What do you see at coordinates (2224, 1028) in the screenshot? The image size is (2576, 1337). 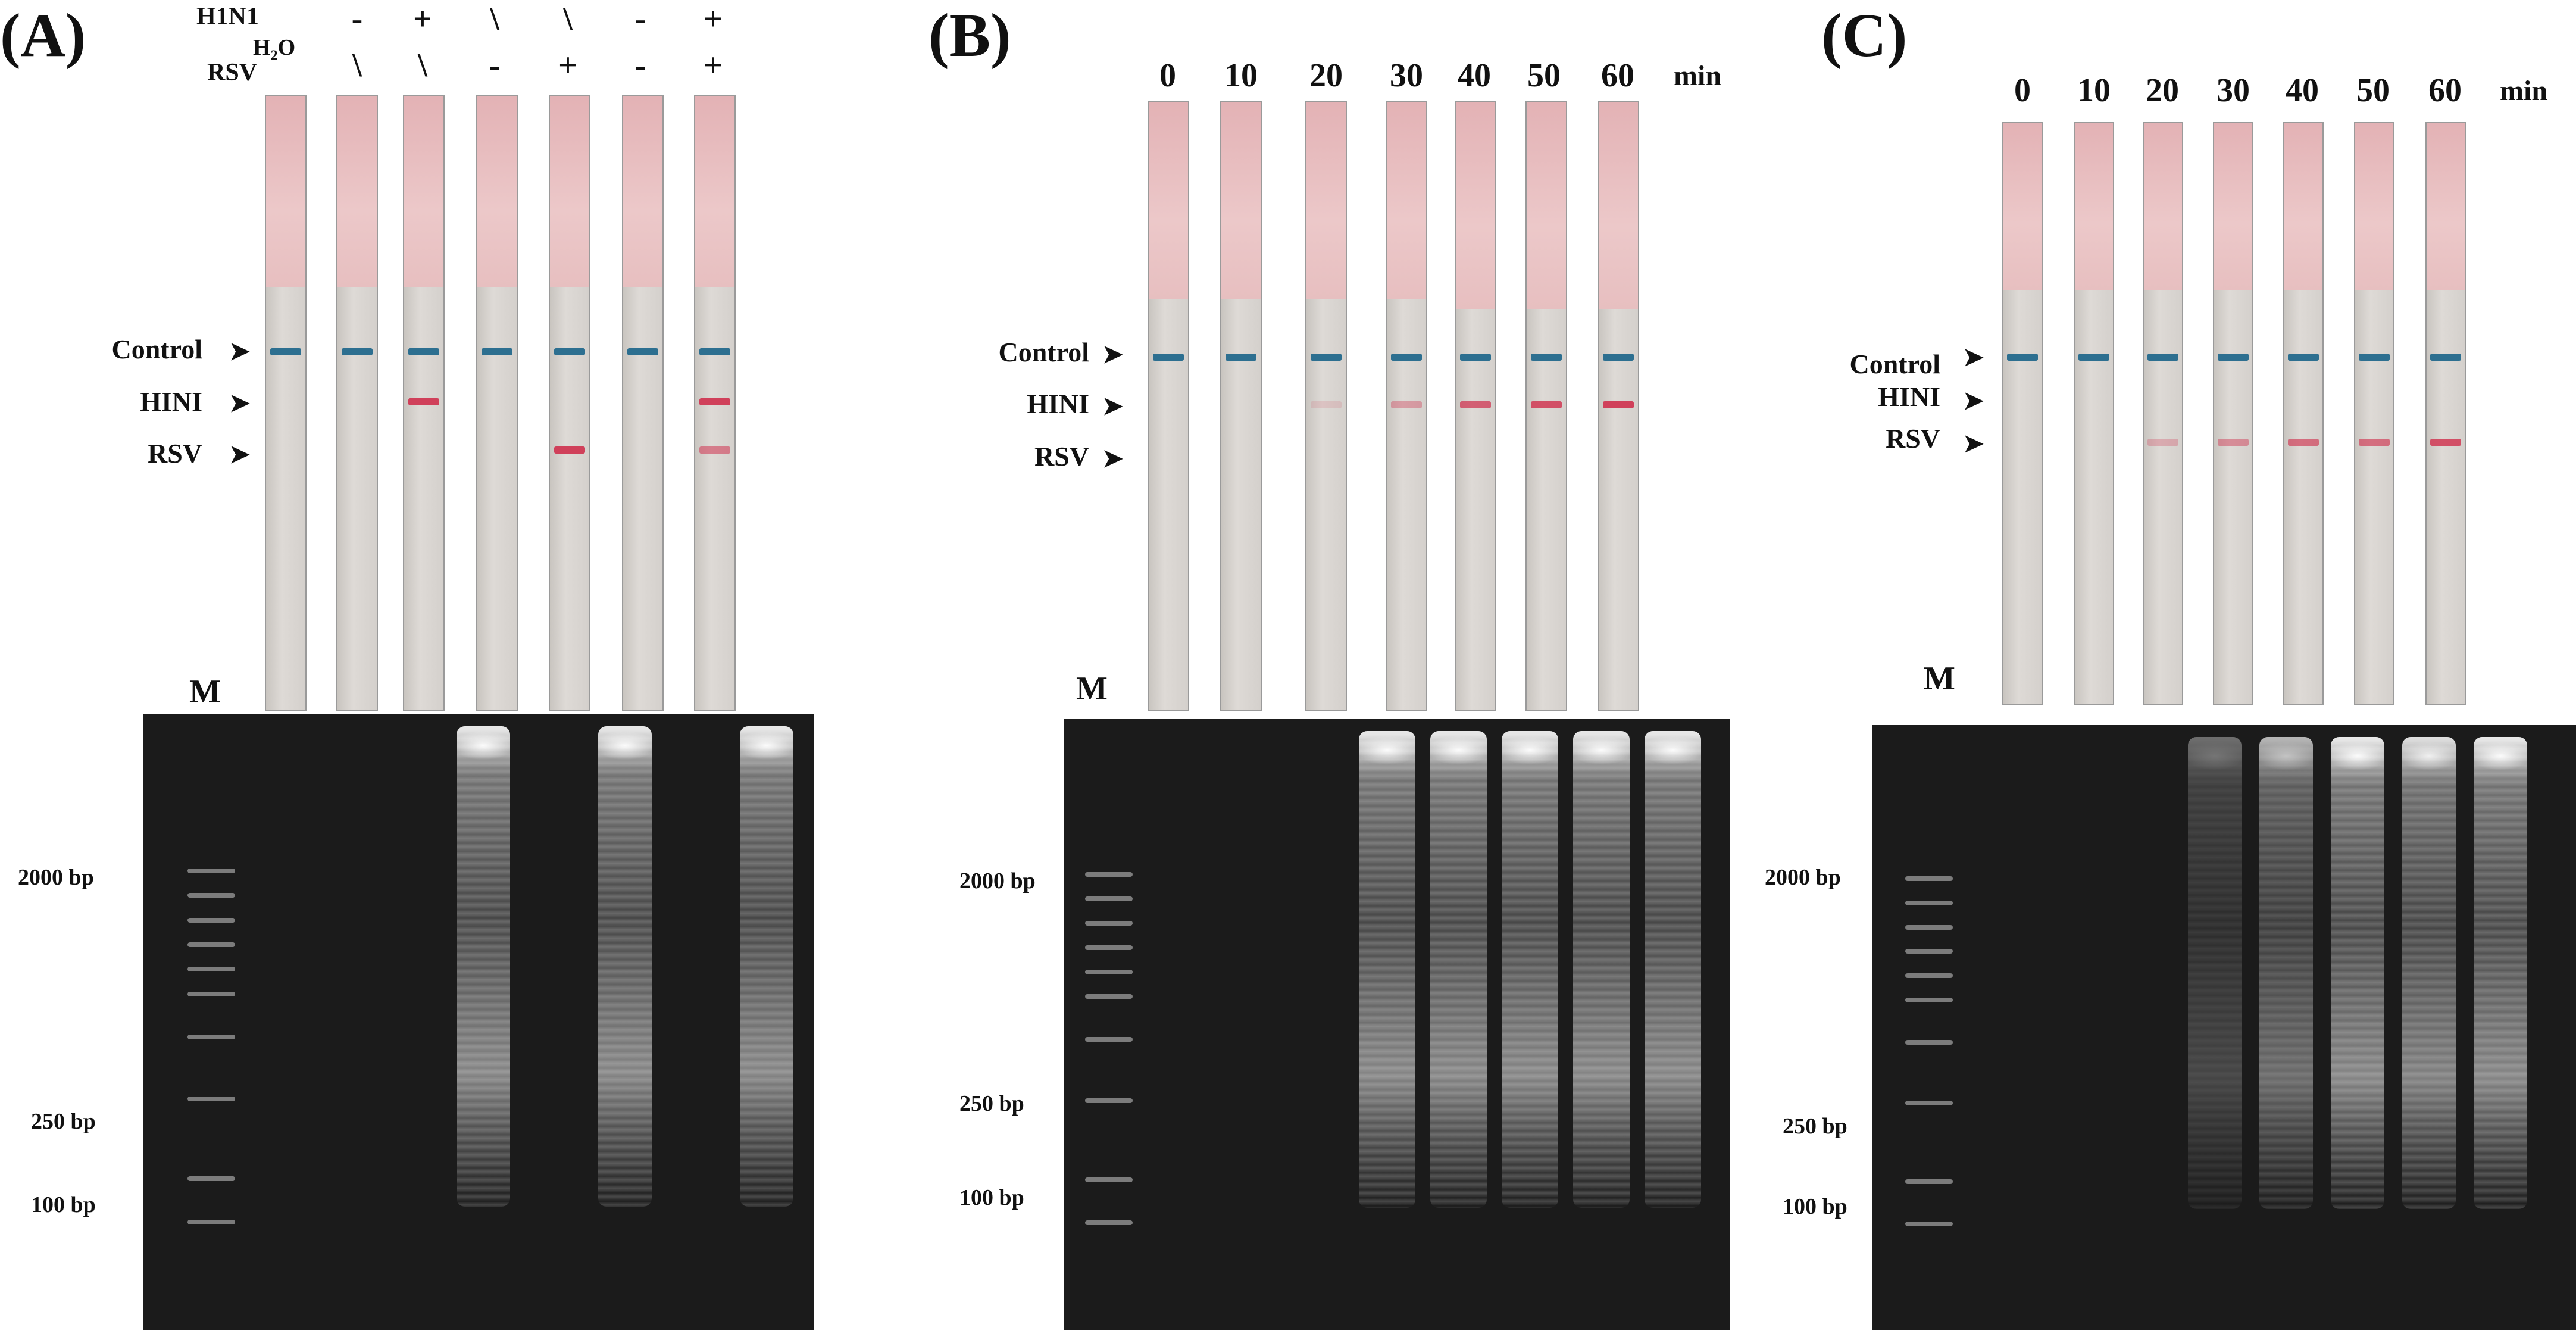 I see `panel-c-gel` at bounding box center [2224, 1028].